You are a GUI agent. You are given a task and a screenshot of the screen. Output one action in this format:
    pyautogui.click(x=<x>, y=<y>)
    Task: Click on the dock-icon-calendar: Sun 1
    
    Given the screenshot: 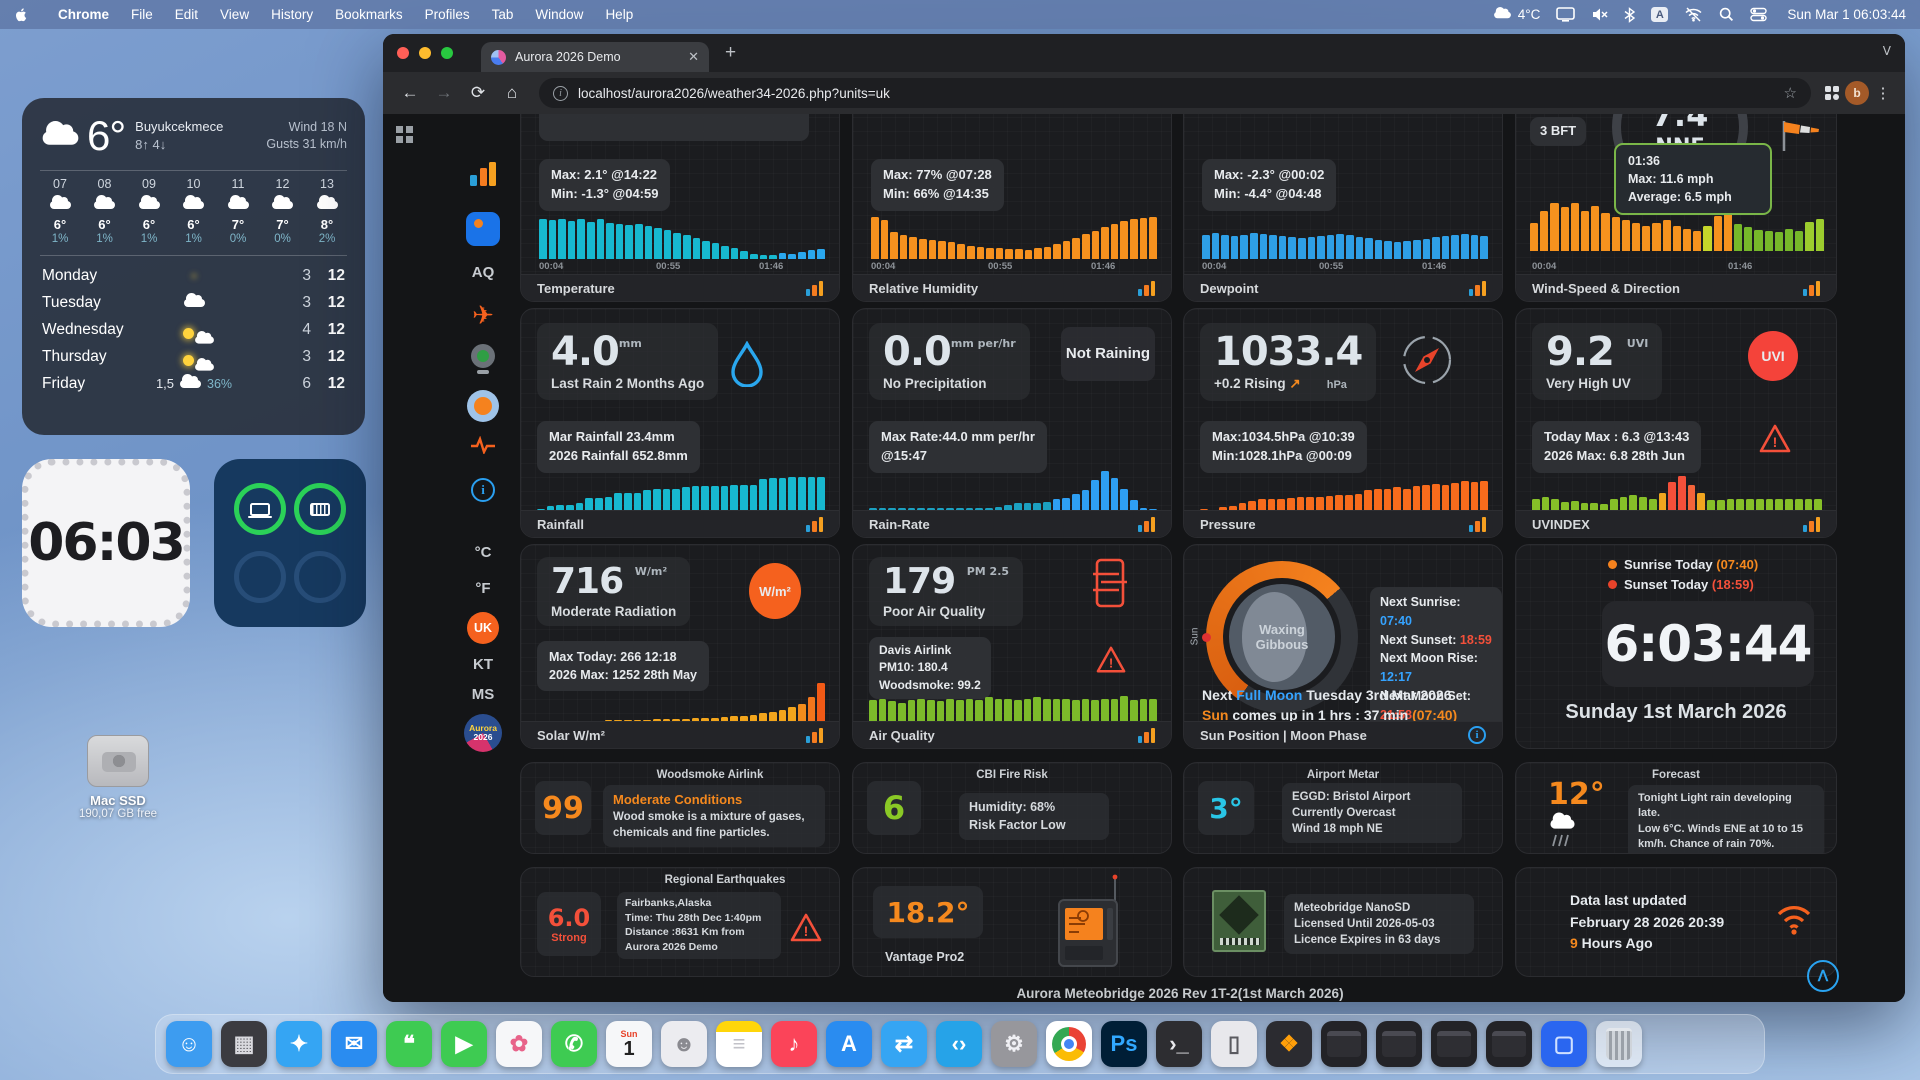 What is the action you would take?
    pyautogui.click(x=629, y=1044)
    